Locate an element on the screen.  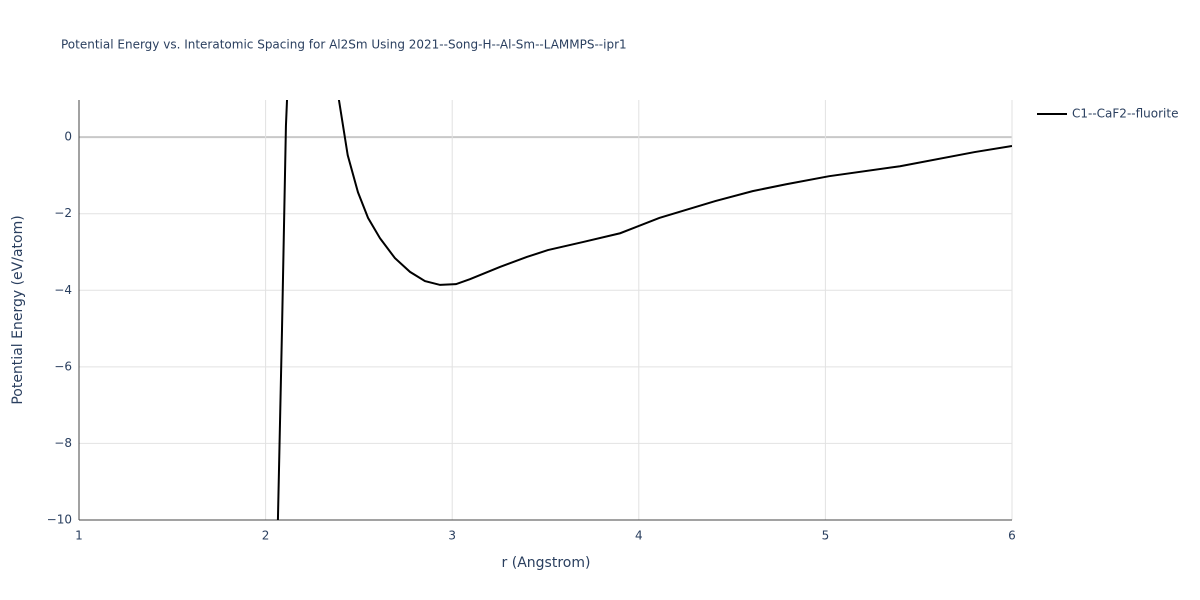
x-tick-label: 6 is located at coordinates (1012, 536).